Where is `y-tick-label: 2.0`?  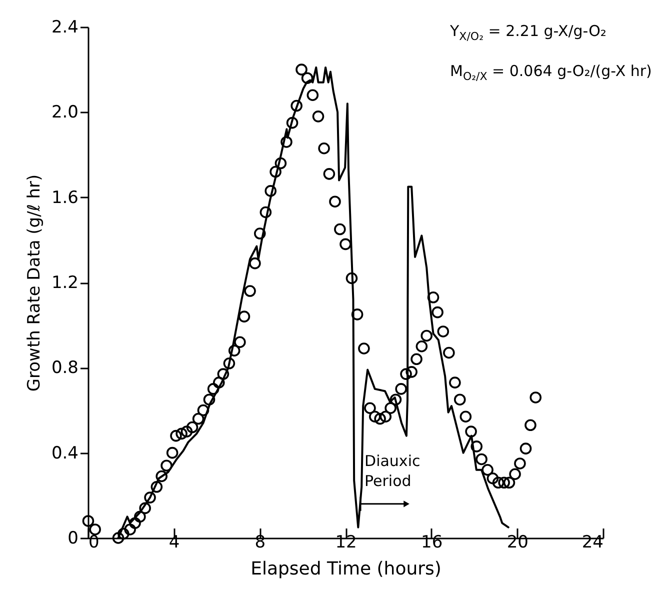
y-tick-label: 2.0 is located at coordinates (64, 112).